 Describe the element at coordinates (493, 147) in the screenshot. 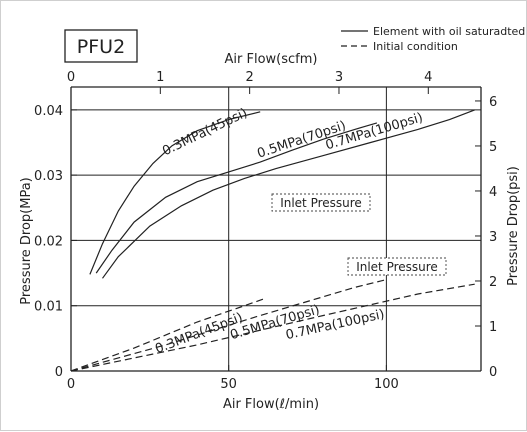

I see `right-tick-label-5: 5` at that location.